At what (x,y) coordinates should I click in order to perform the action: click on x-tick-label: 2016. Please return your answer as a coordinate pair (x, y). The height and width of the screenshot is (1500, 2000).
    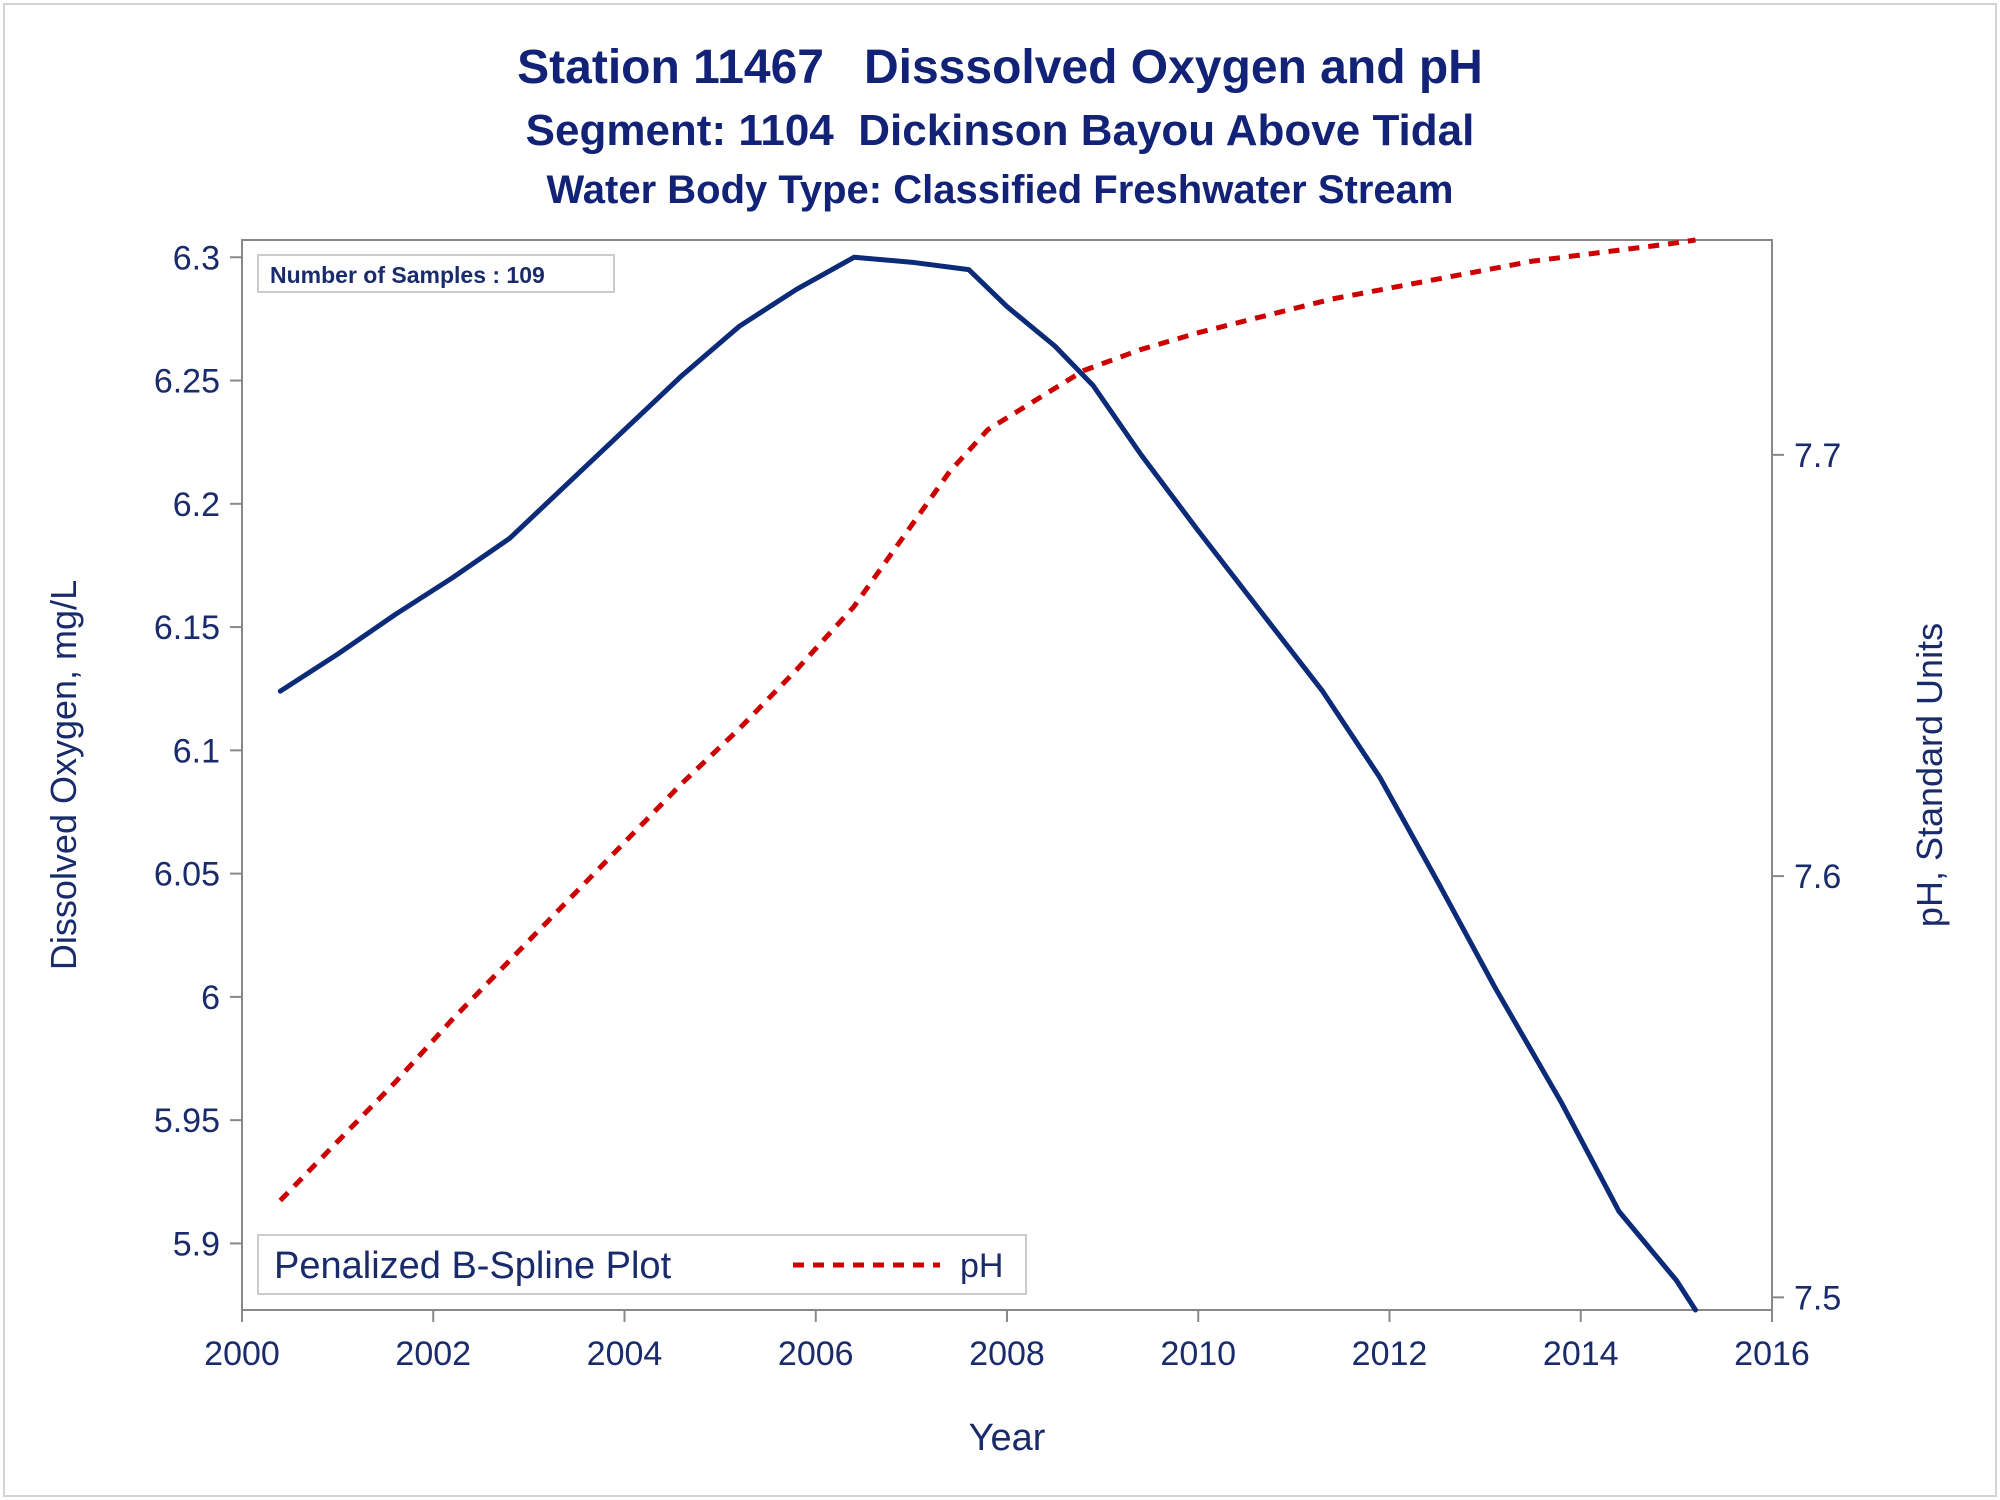
    Looking at the image, I should click on (1772, 1354).